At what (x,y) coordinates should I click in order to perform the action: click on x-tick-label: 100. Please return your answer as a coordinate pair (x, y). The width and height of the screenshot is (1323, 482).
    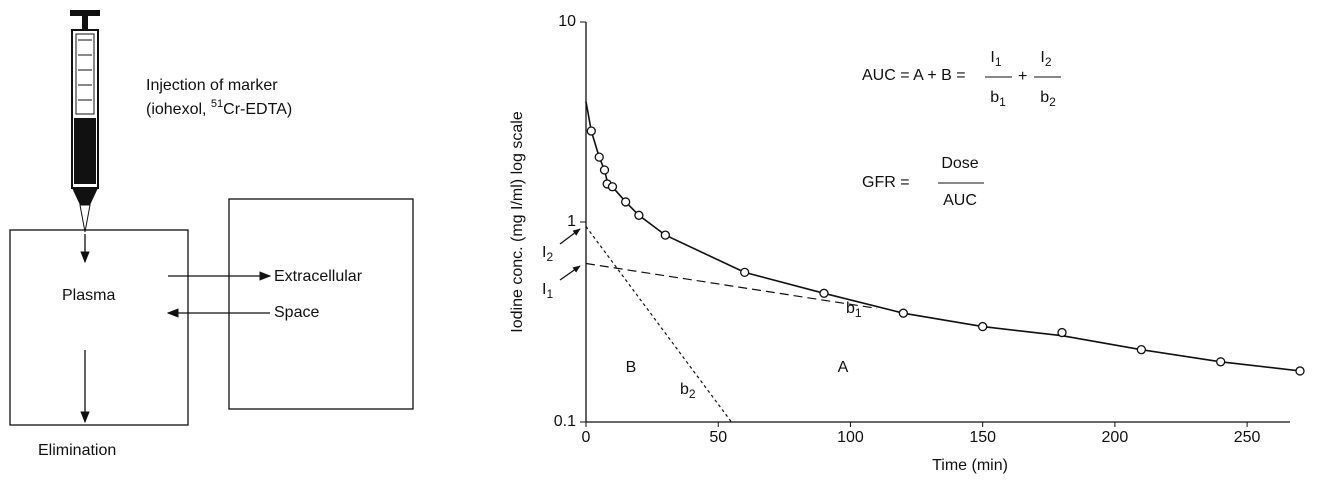
    Looking at the image, I should click on (850, 437).